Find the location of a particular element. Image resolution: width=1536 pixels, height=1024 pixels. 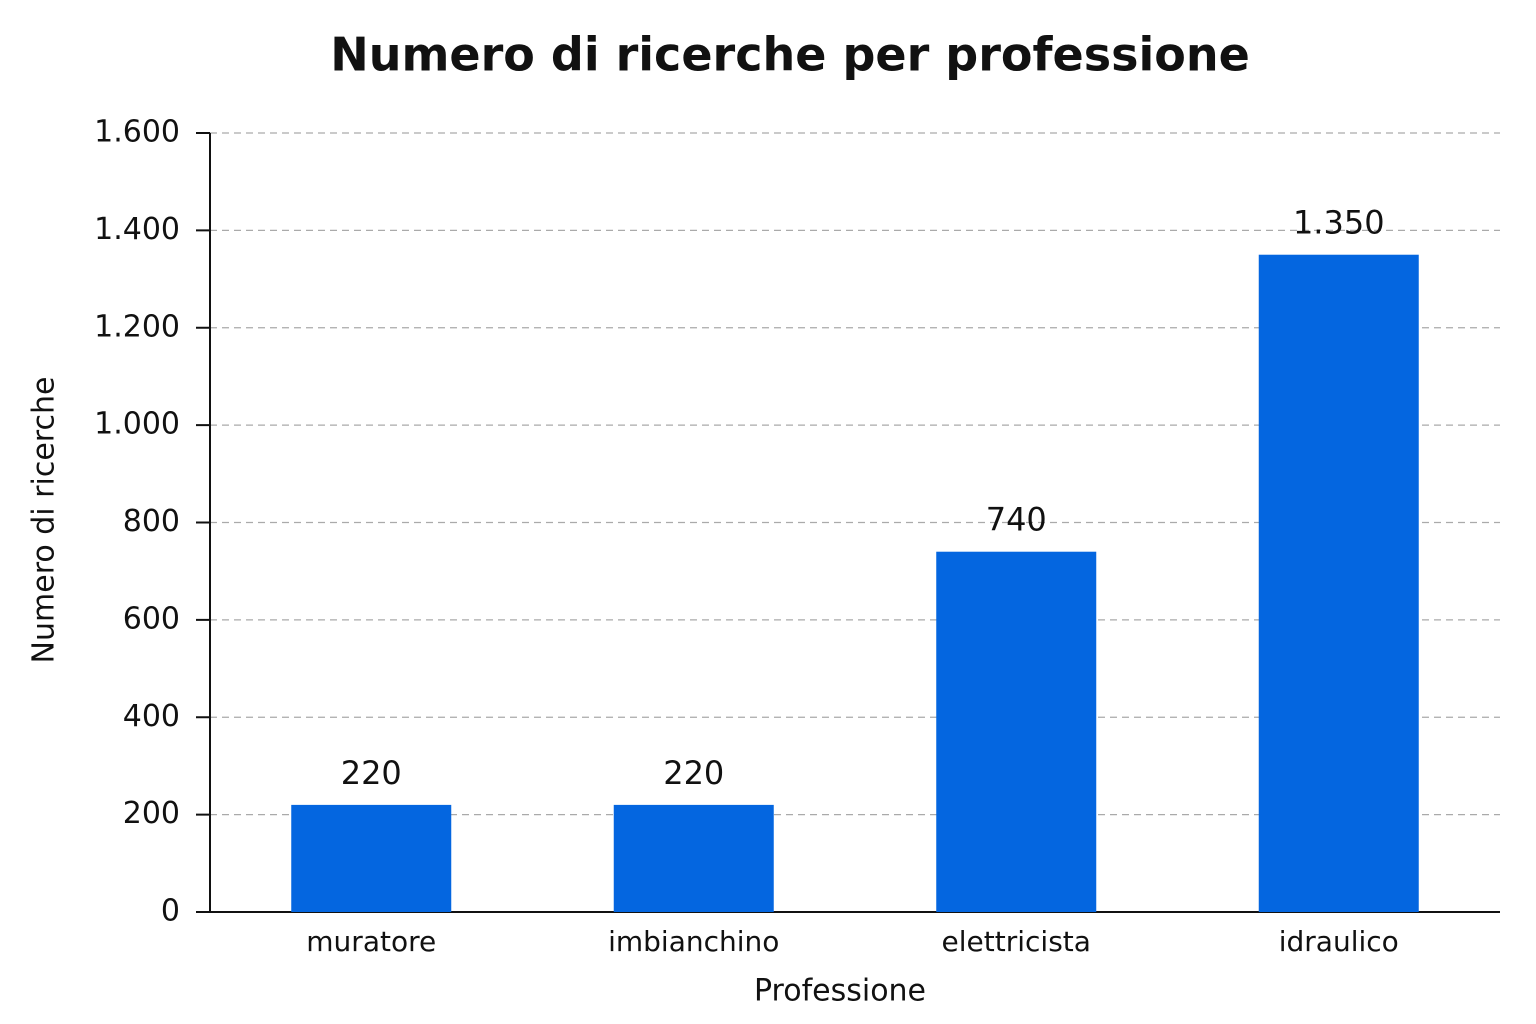

y-tick-label: 1.200 is located at coordinates (137, 326).